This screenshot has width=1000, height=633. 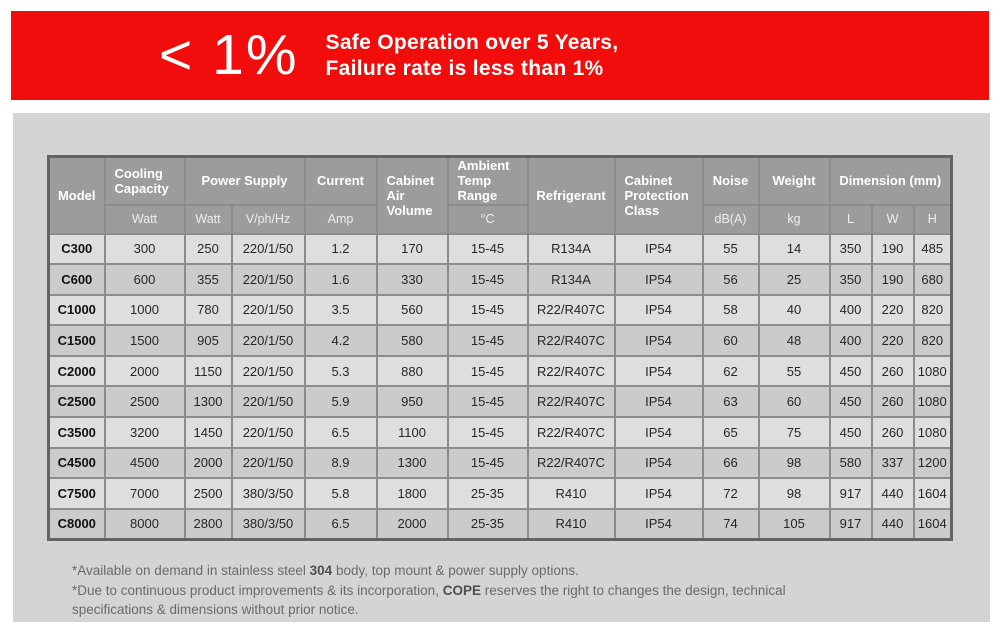 I want to click on spec-cell: 5.9, so click(x=340, y=402).